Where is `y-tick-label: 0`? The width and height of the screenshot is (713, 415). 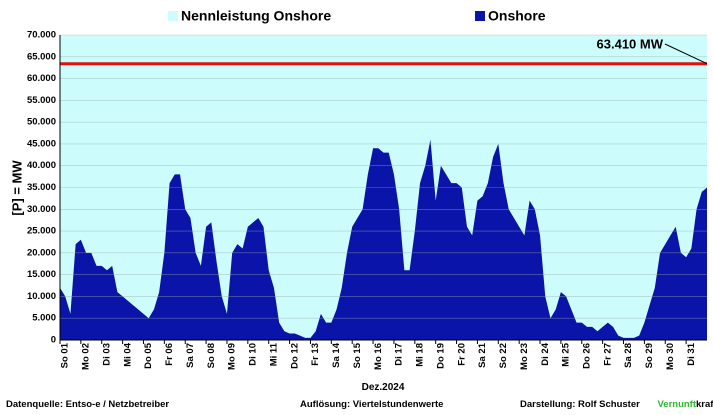 y-tick-label: 0 is located at coordinates (53, 340).